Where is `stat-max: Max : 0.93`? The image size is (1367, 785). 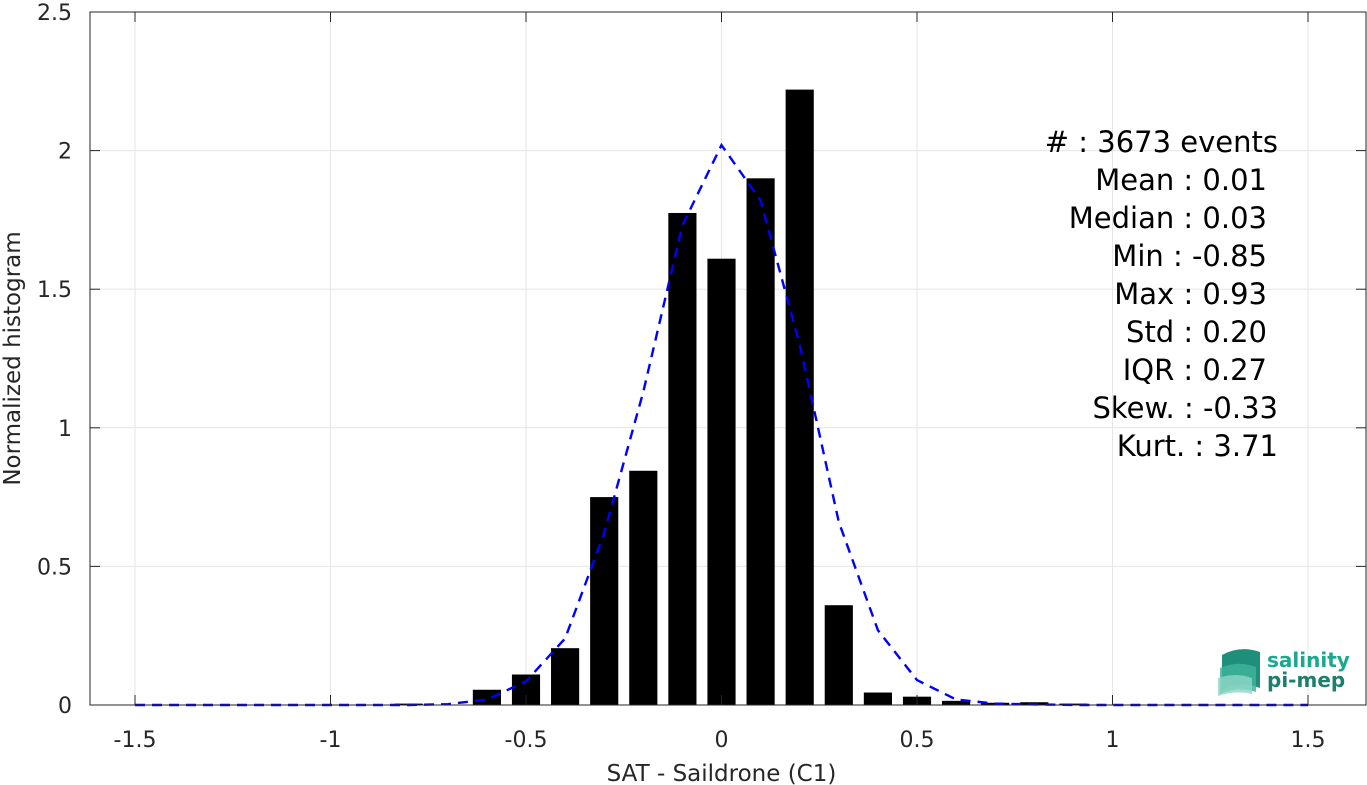
stat-max: Max : 0.93 is located at coordinates (1190, 294).